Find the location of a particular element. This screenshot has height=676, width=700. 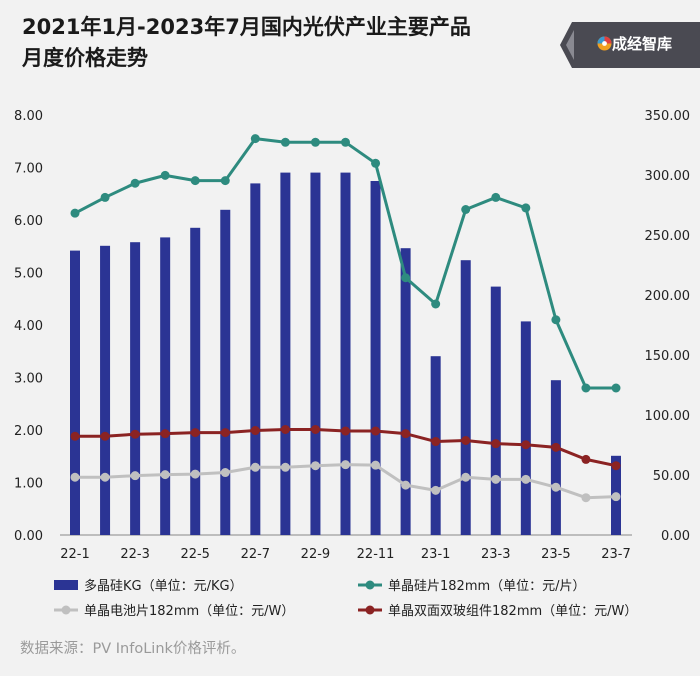

left-axis-tick-label: 2.00 is located at coordinates (28, 431).